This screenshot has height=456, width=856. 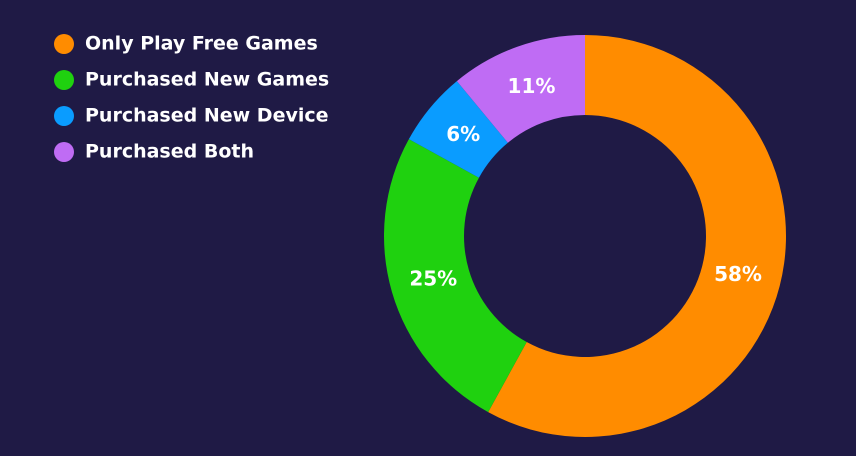 I want to click on value-label: 11%, so click(x=532, y=86).